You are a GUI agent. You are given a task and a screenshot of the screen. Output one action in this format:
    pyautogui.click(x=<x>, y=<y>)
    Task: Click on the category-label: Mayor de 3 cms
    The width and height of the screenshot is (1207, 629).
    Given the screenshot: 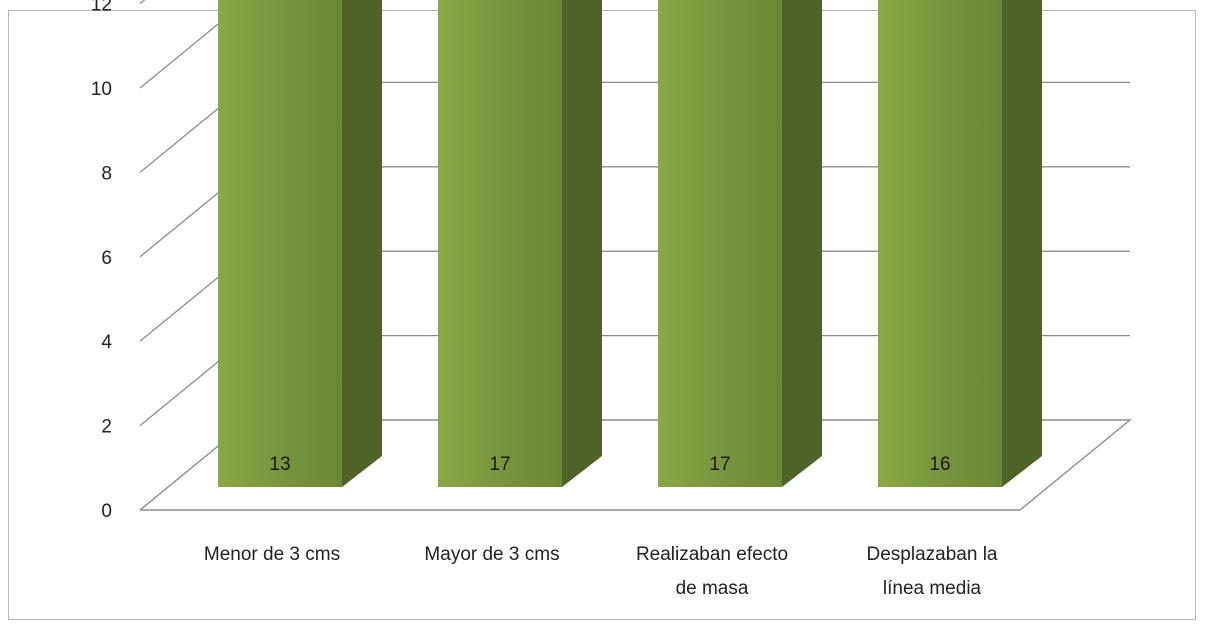 What is the action you would take?
    pyautogui.click(x=491, y=554)
    